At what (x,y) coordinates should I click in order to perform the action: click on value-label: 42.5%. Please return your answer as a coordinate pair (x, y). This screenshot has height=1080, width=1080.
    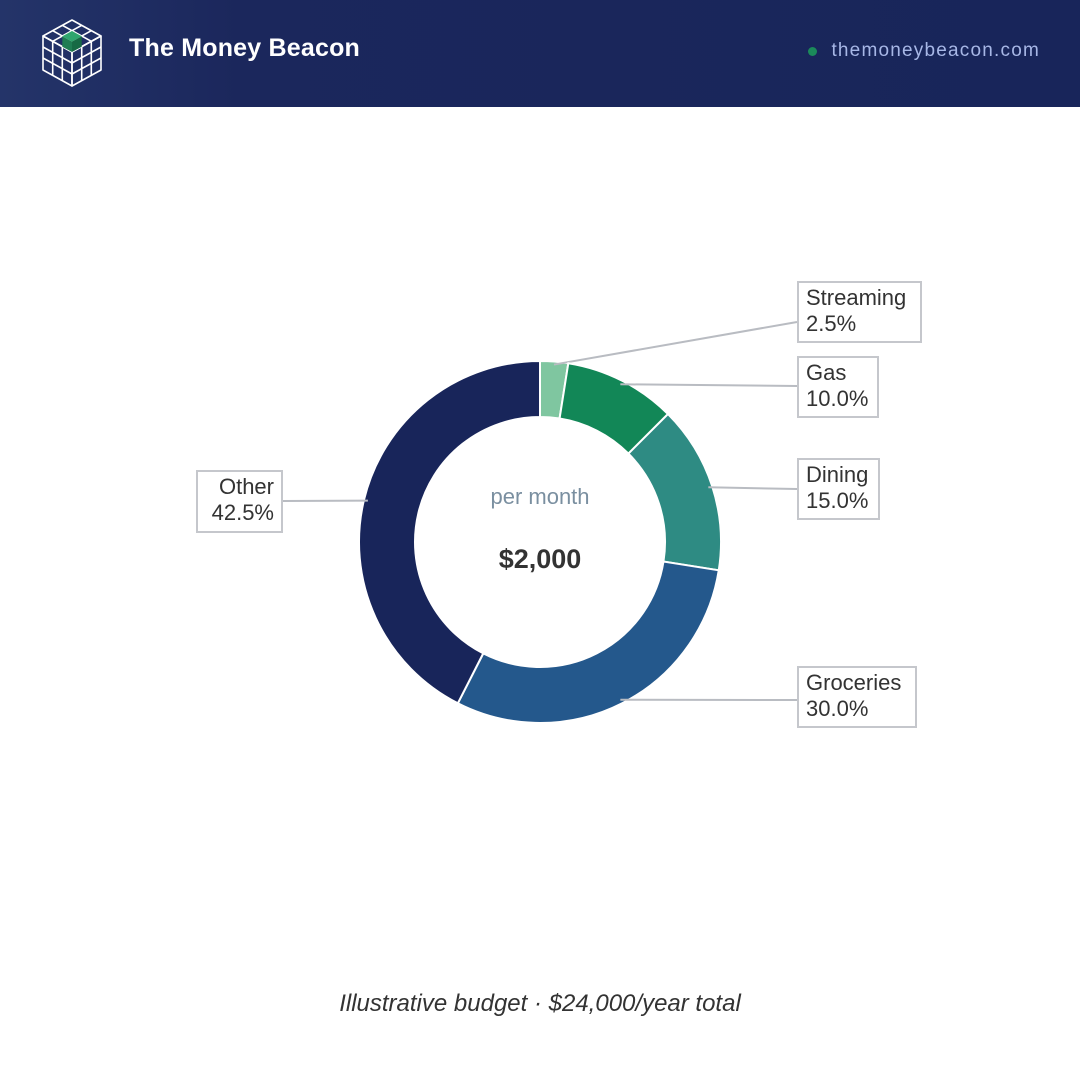
    Looking at the image, I should click on (243, 512).